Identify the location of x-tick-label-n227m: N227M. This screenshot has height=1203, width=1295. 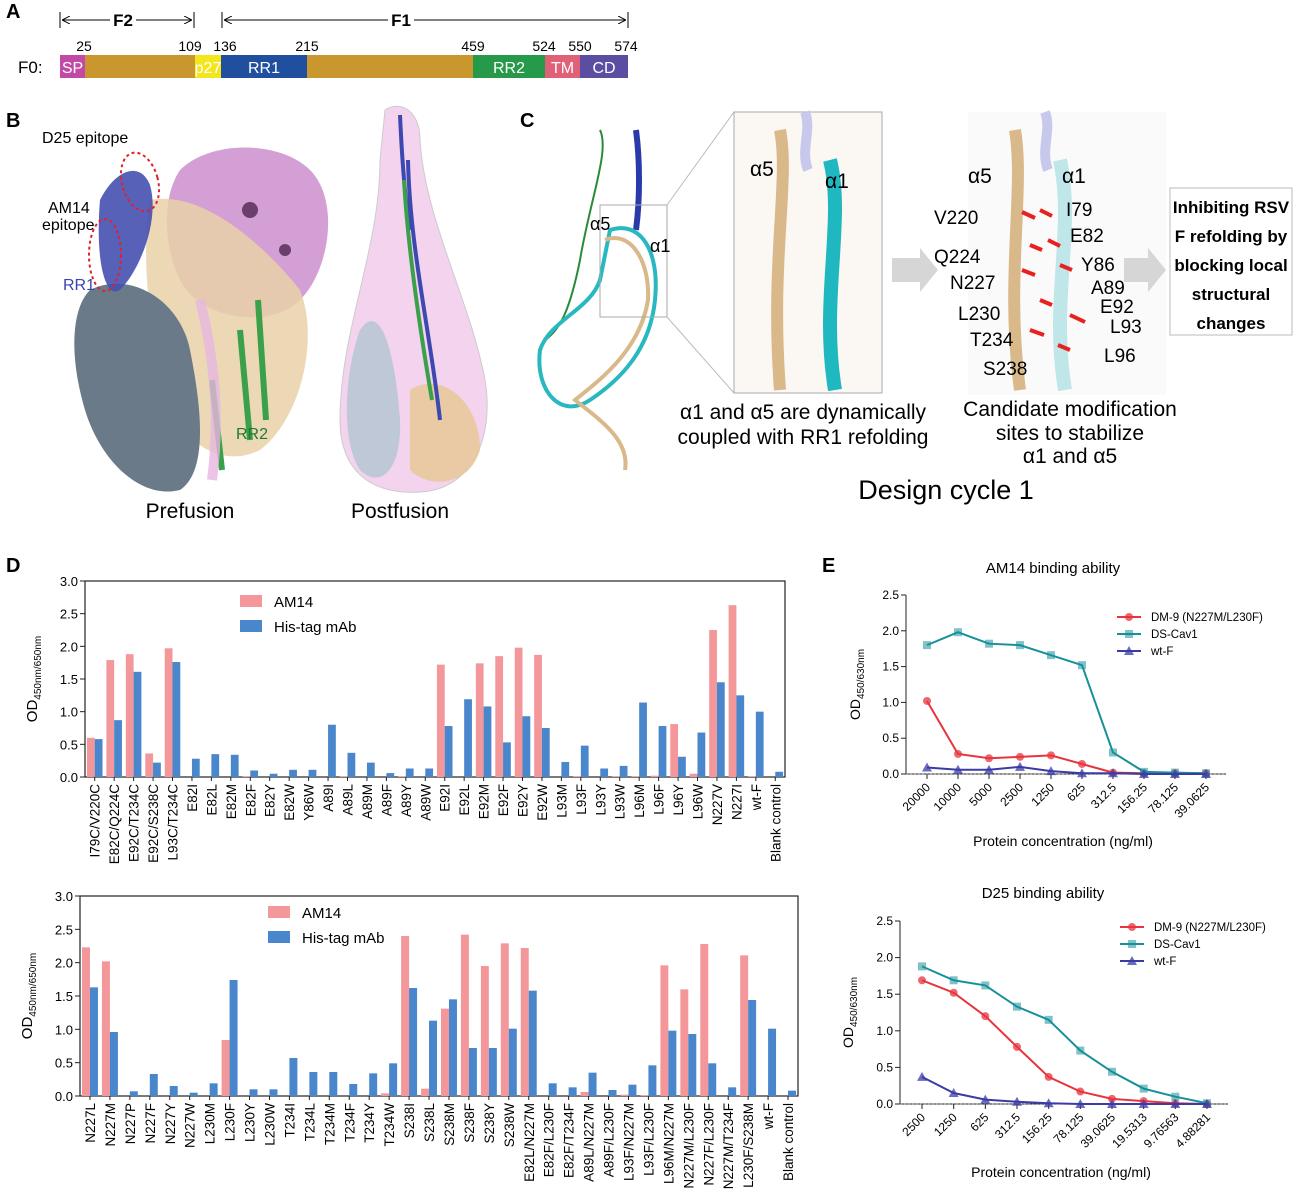
(110, 1125).